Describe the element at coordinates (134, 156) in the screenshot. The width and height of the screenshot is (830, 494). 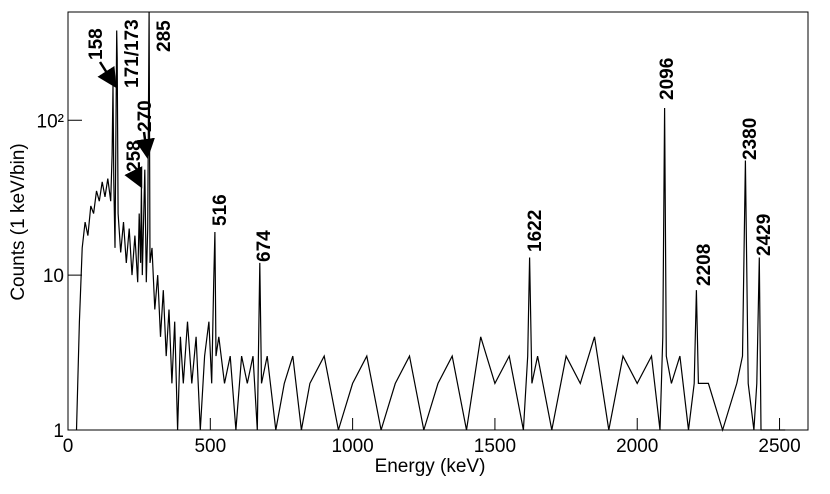
I see `peak-label: 258` at that location.